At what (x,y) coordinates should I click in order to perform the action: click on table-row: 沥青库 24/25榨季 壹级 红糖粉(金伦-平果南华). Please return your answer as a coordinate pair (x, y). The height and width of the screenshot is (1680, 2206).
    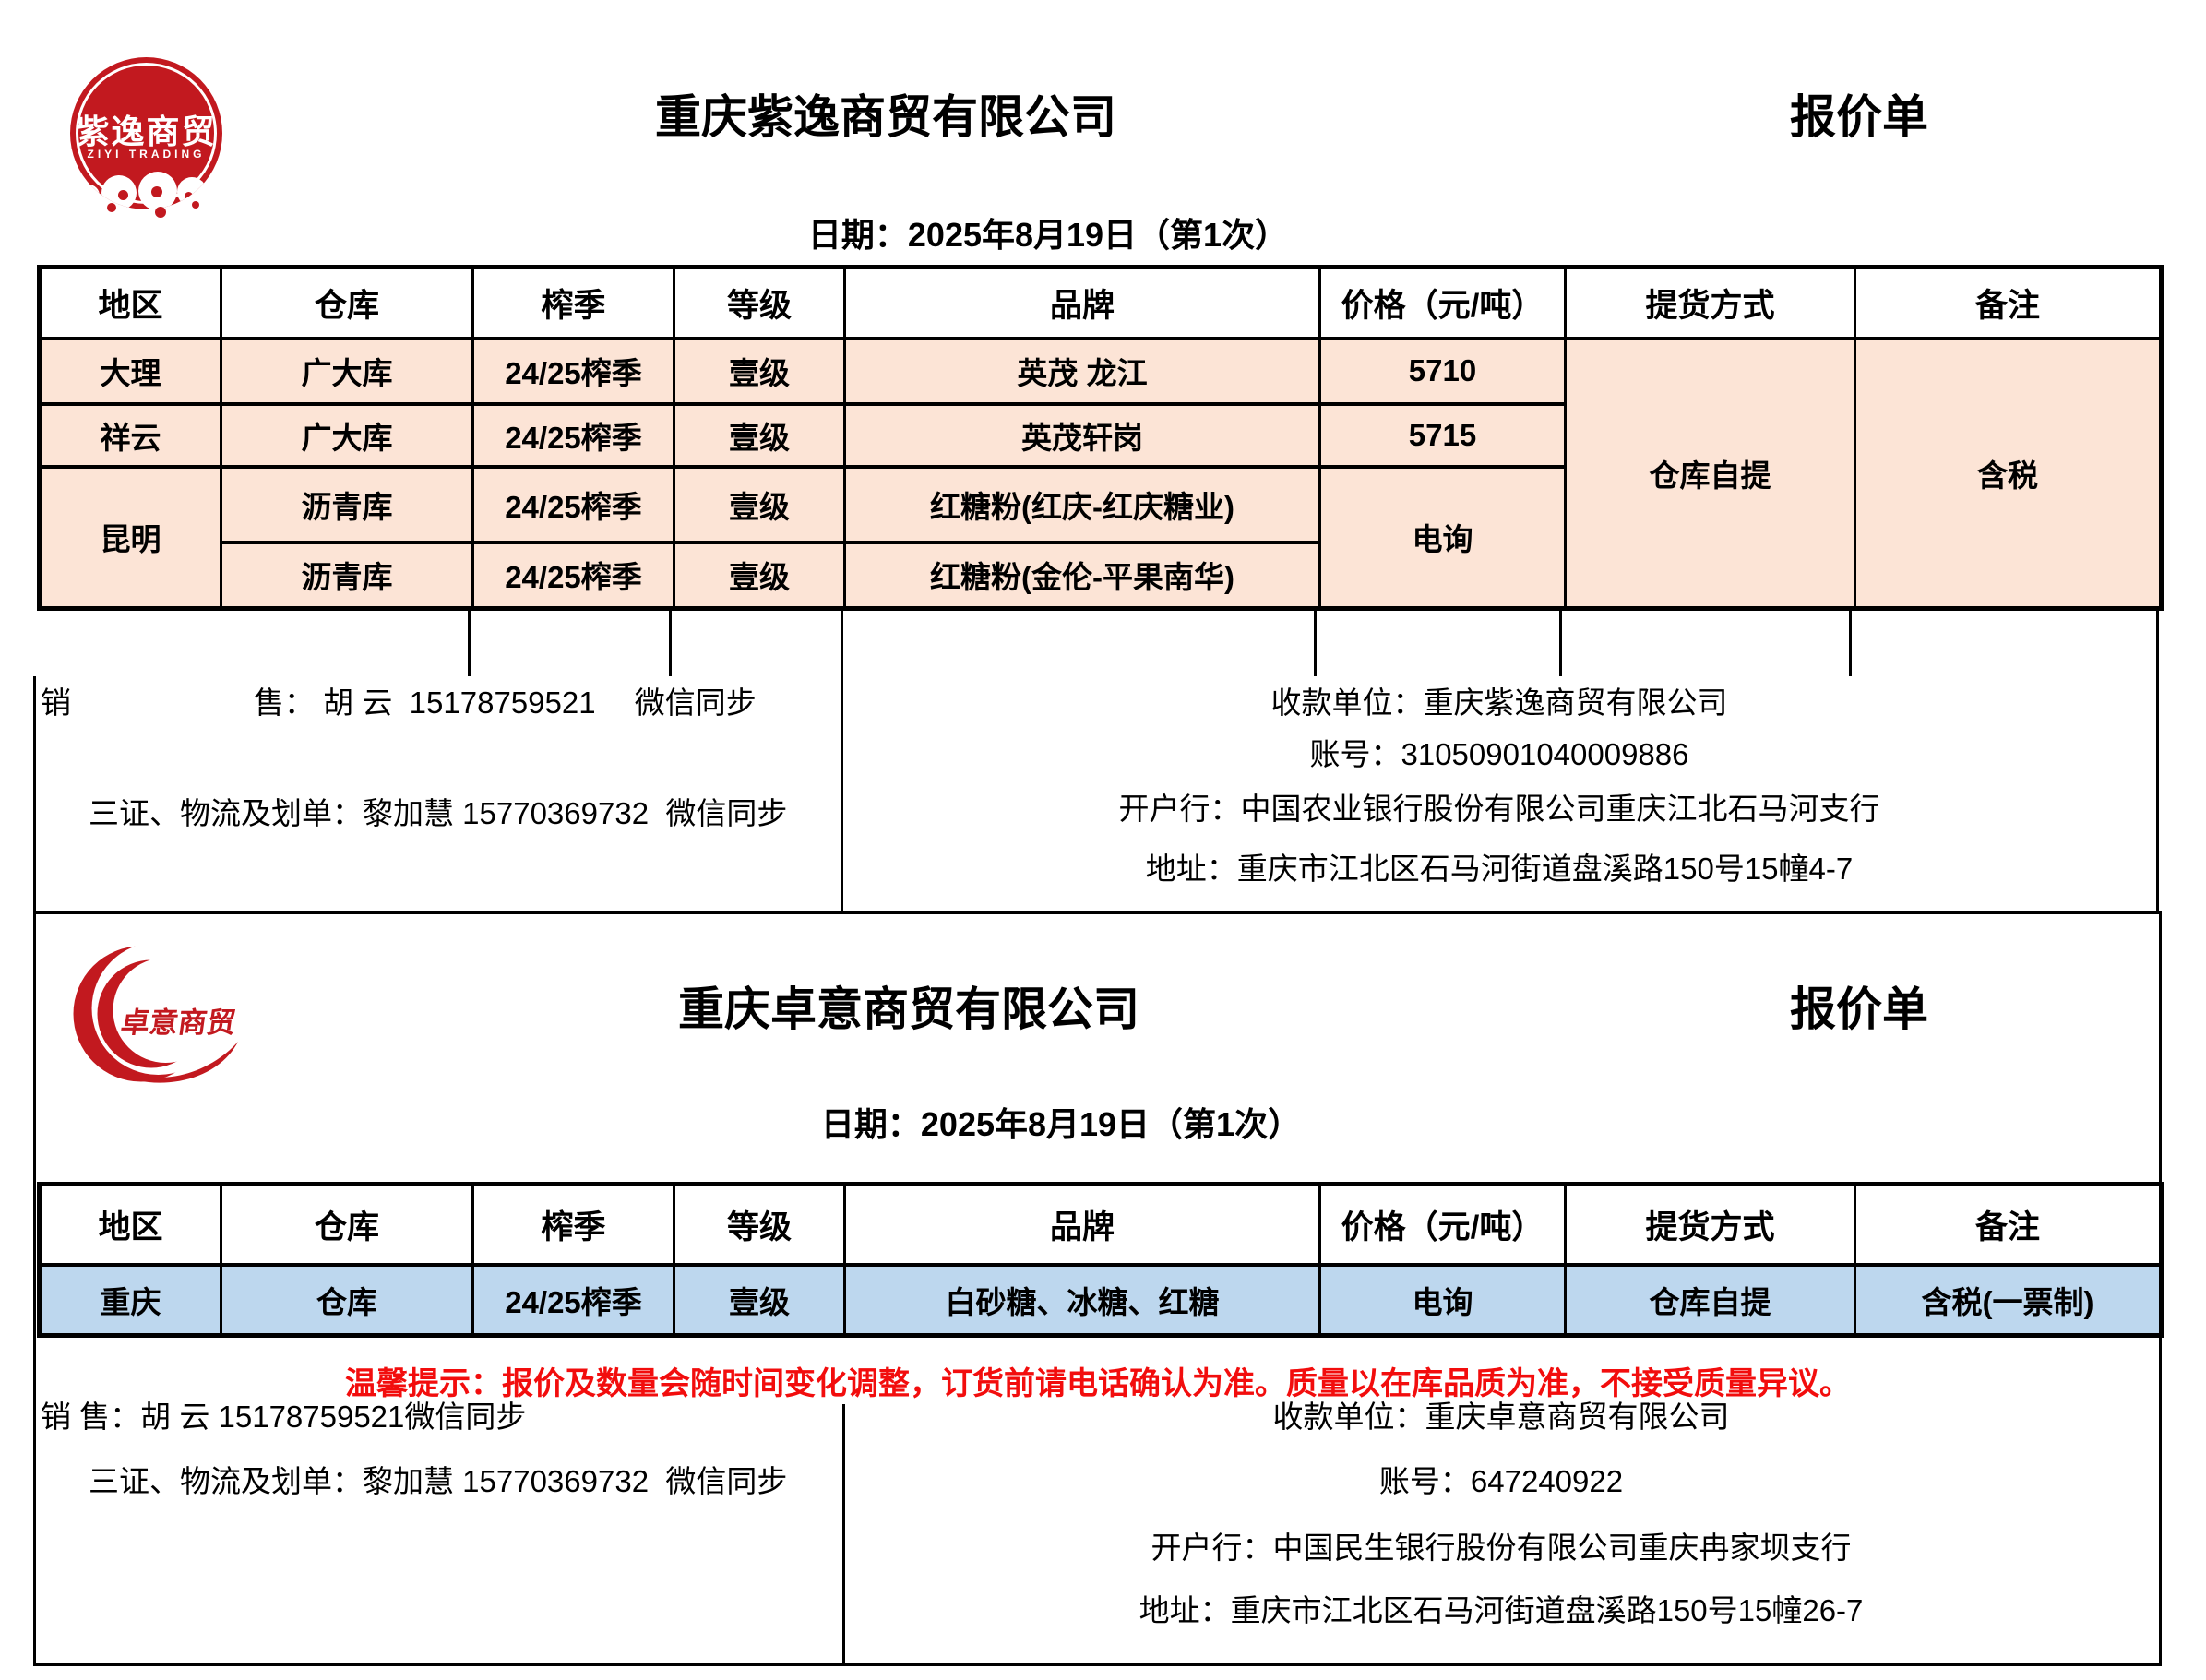
    Looking at the image, I should click on (1101, 575).